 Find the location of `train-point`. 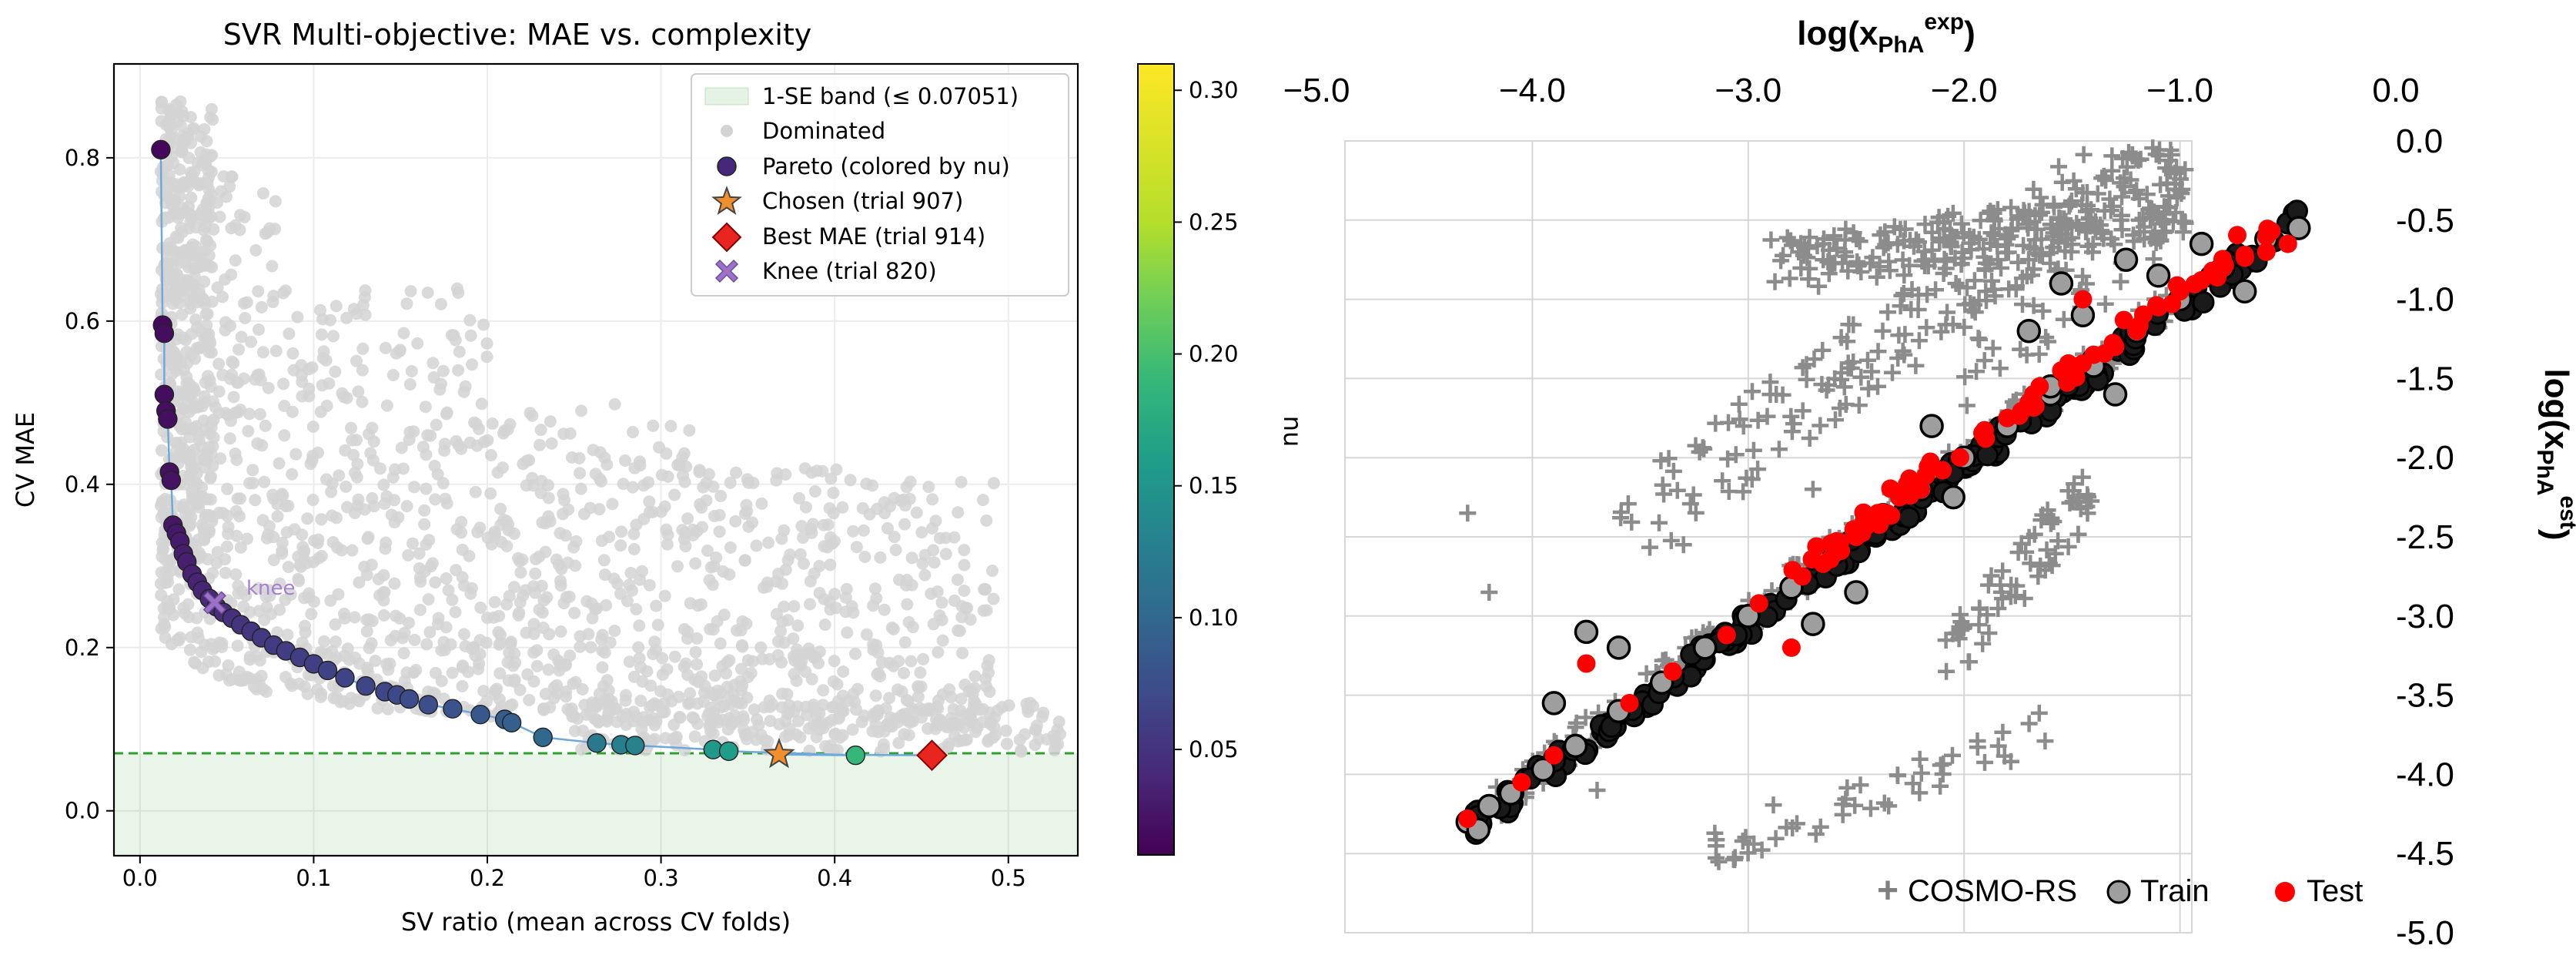

train-point is located at coordinates (1586, 632).